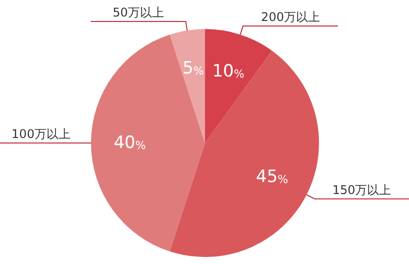 This screenshot has height=264, width=409. What do you see at coordinates (41, 134) in the screenshot?
I see `slice-label: 100万以上` at bounding box center [41, 134].